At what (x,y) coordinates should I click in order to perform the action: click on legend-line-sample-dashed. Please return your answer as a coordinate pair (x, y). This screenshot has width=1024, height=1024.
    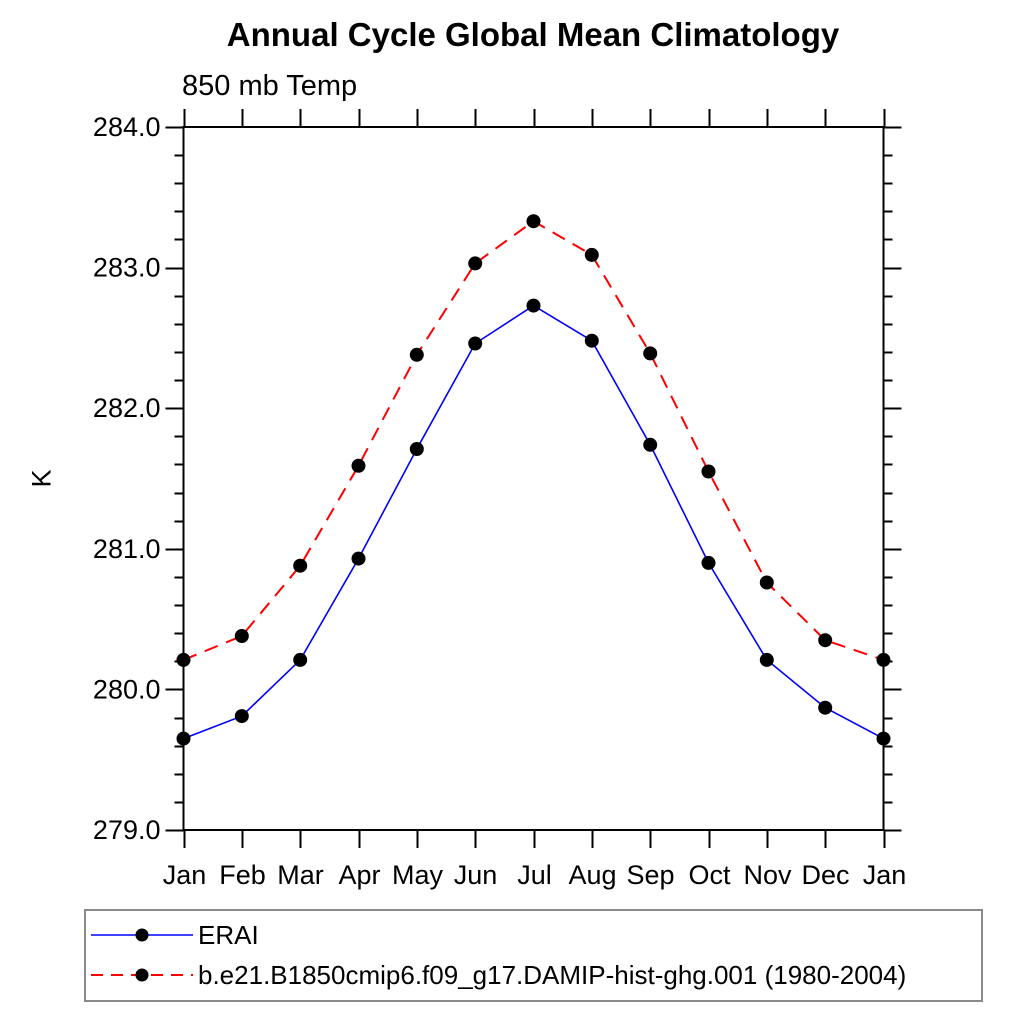
    Looking at the image, I should click on (142, 975).